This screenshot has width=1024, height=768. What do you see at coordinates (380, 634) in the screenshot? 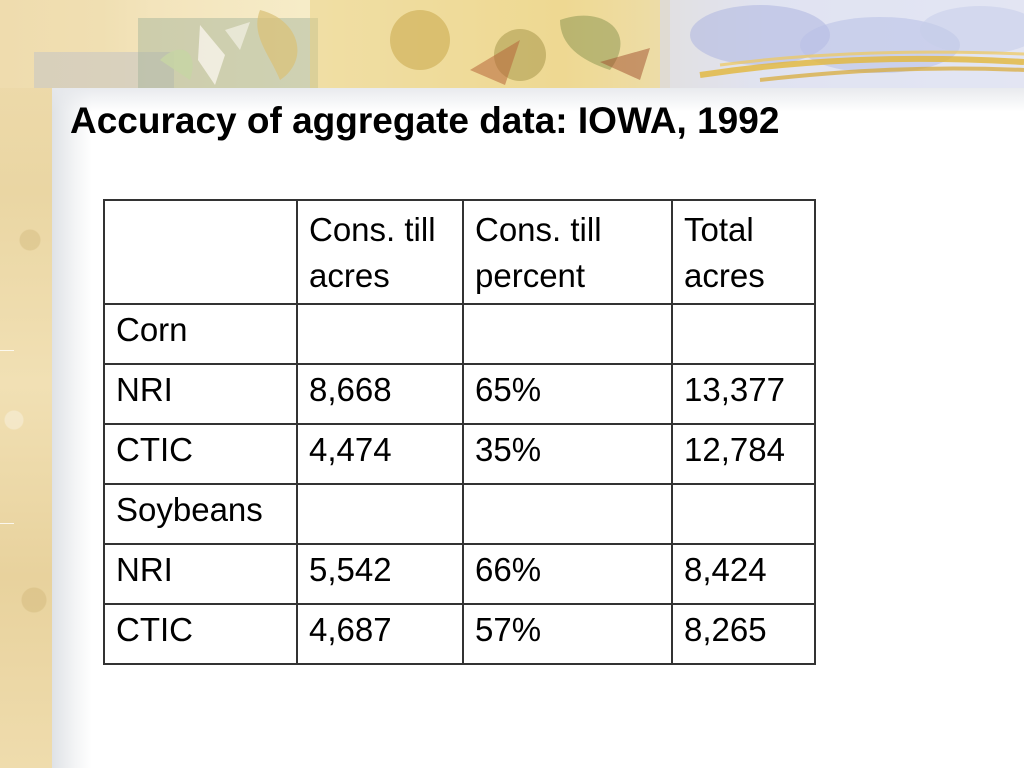
I see `table-cell: 4,687` at bounding box center [380, 634].